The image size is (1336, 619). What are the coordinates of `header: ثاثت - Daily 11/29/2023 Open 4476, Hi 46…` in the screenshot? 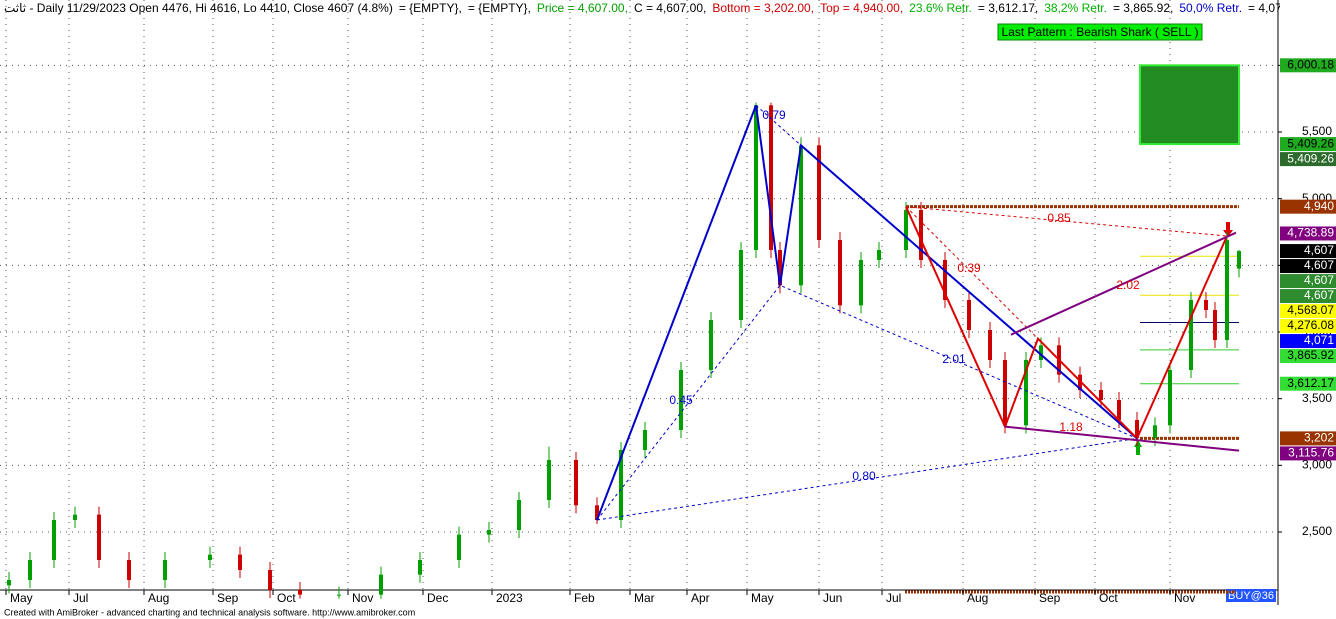 It's located at (642, 8).